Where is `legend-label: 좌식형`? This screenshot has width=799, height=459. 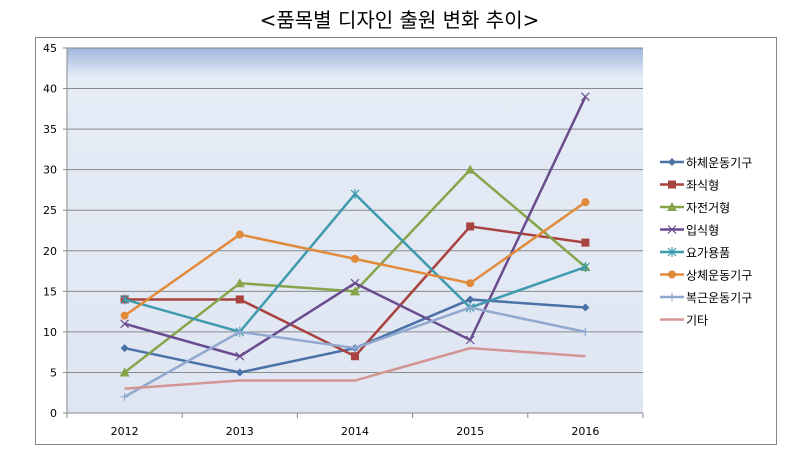 legend-label: 좌식형 is located at coordinates (702, 186).